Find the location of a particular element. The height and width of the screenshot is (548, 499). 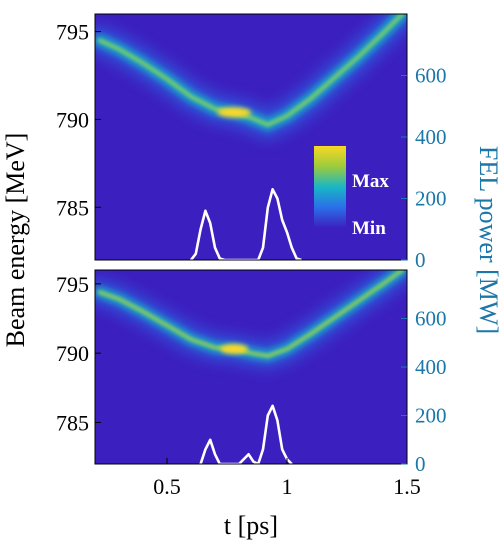

bottom-left-axis: 785 790 795 is located at coordinates (78, 353).